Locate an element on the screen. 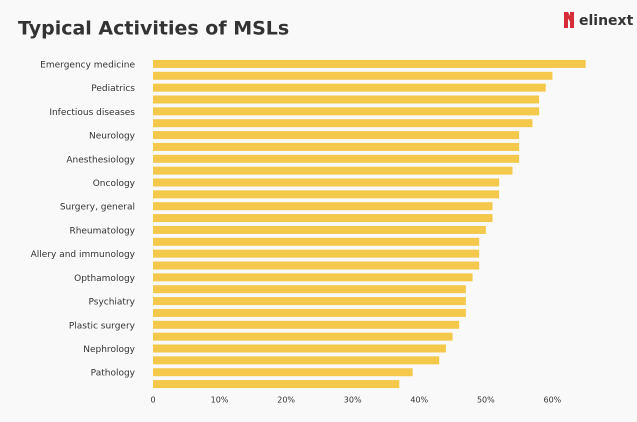 The width and height of the screenshot is (637, 422). x-tick-label: 0 is located at coordinates (152, 400).